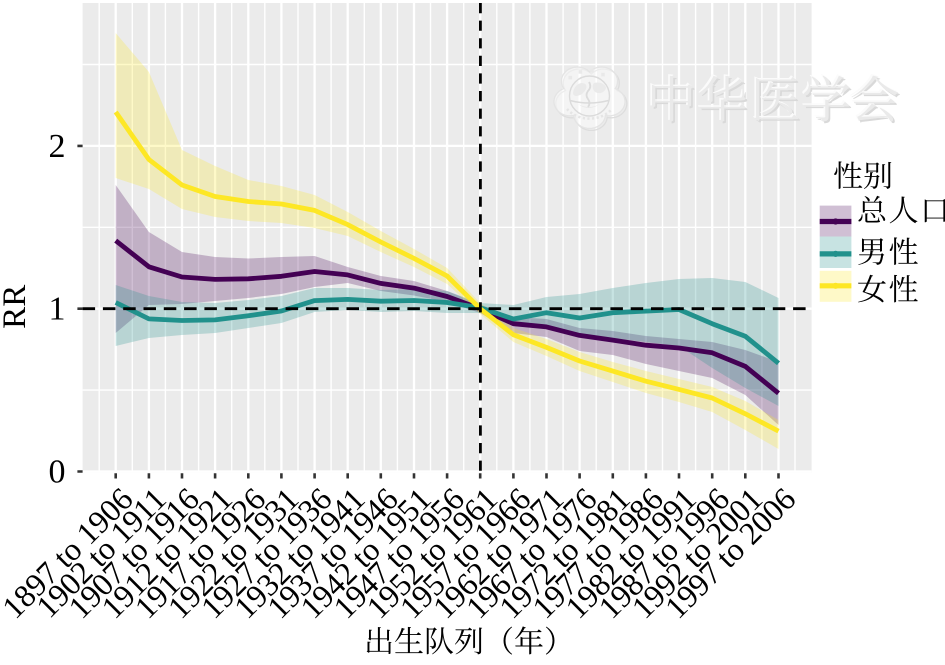 Image resolution: width=945 pixels, height=665 pixels. What do you see at coordinates (57, 146) in the screenshot?
I see `svg-text: 2` at bounding box center [57, 146].